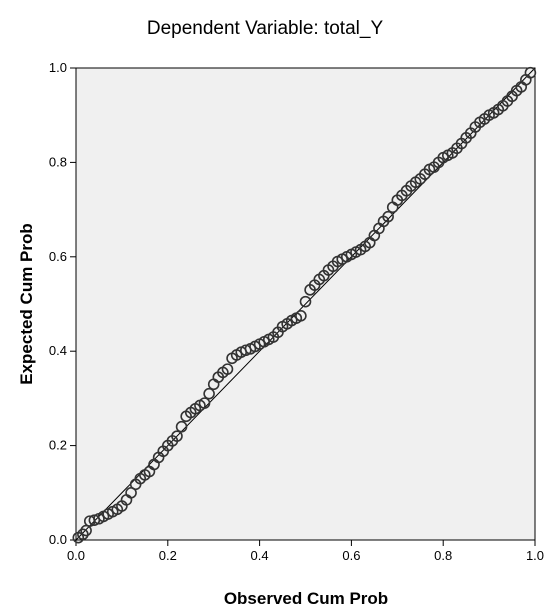 This screenshot has height=615, width=550. Describe the element at coordinates (305, 551) in the screenshot. I see `x-axis: 0.0 0.2 0.4 0.6 0.8 1.0` at that location.